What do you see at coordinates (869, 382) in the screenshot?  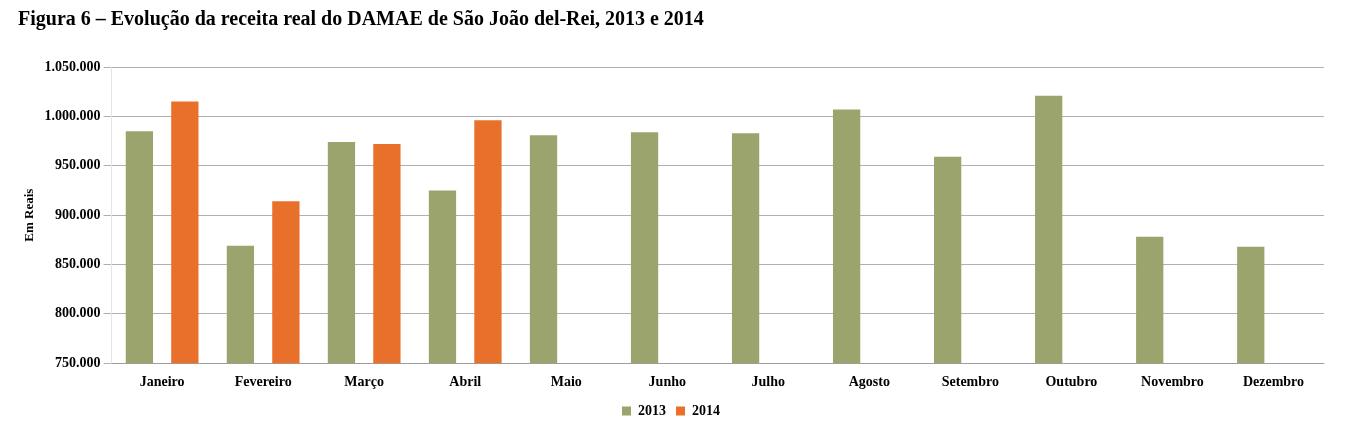 I see `x-tick-label: Agosto` at bounding box center [869, 382].